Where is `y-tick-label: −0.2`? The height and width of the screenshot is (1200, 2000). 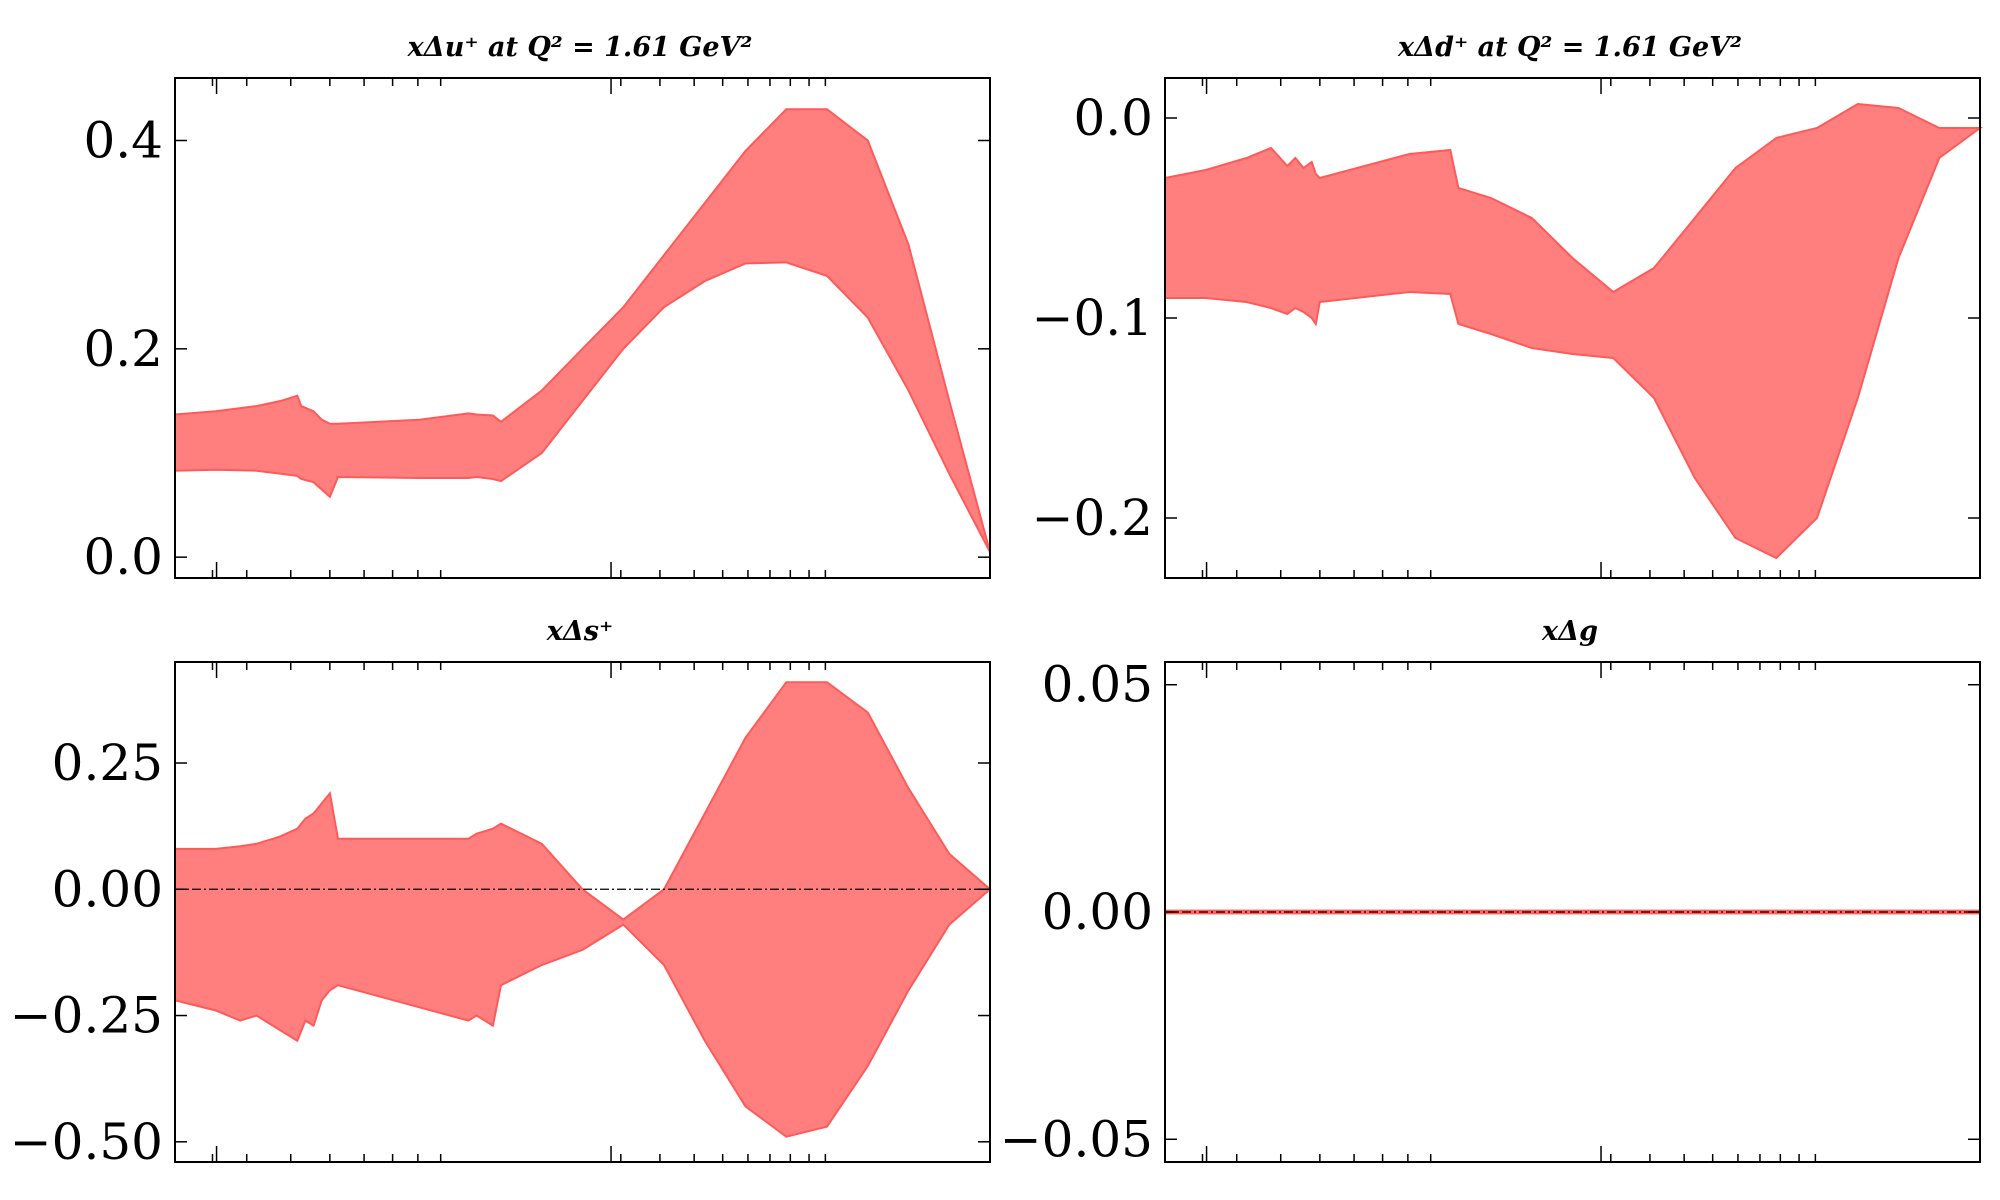
y-tick-label: −0.2 is located at coordinates (1092, 518).